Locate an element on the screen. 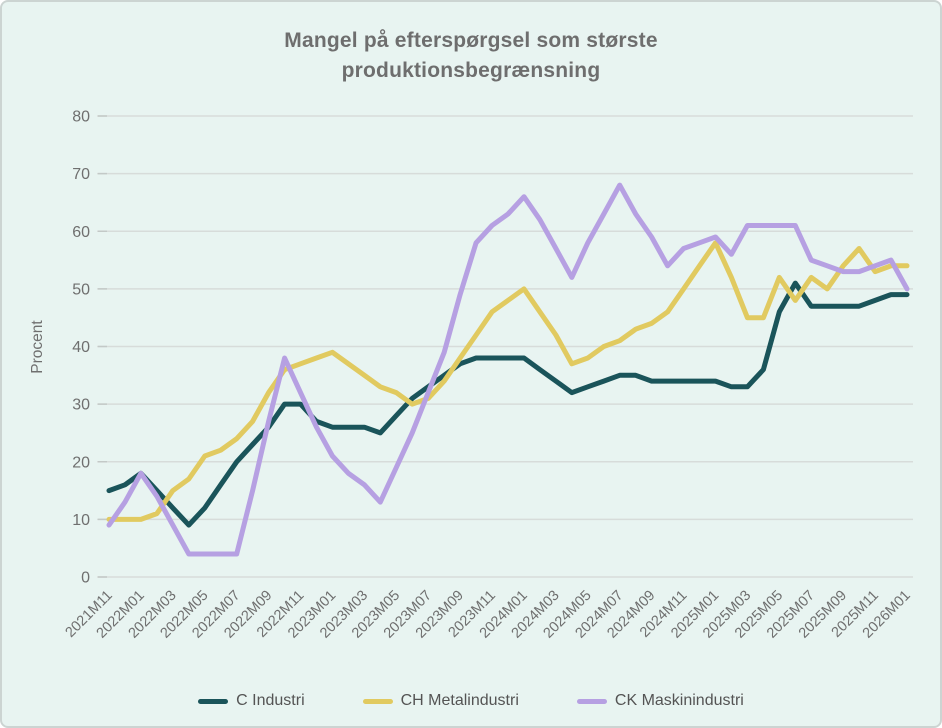 The width and height of the screenshot is (942, 728). legend-swatch-ch-metalindustri is located at coordinates (377, 701).